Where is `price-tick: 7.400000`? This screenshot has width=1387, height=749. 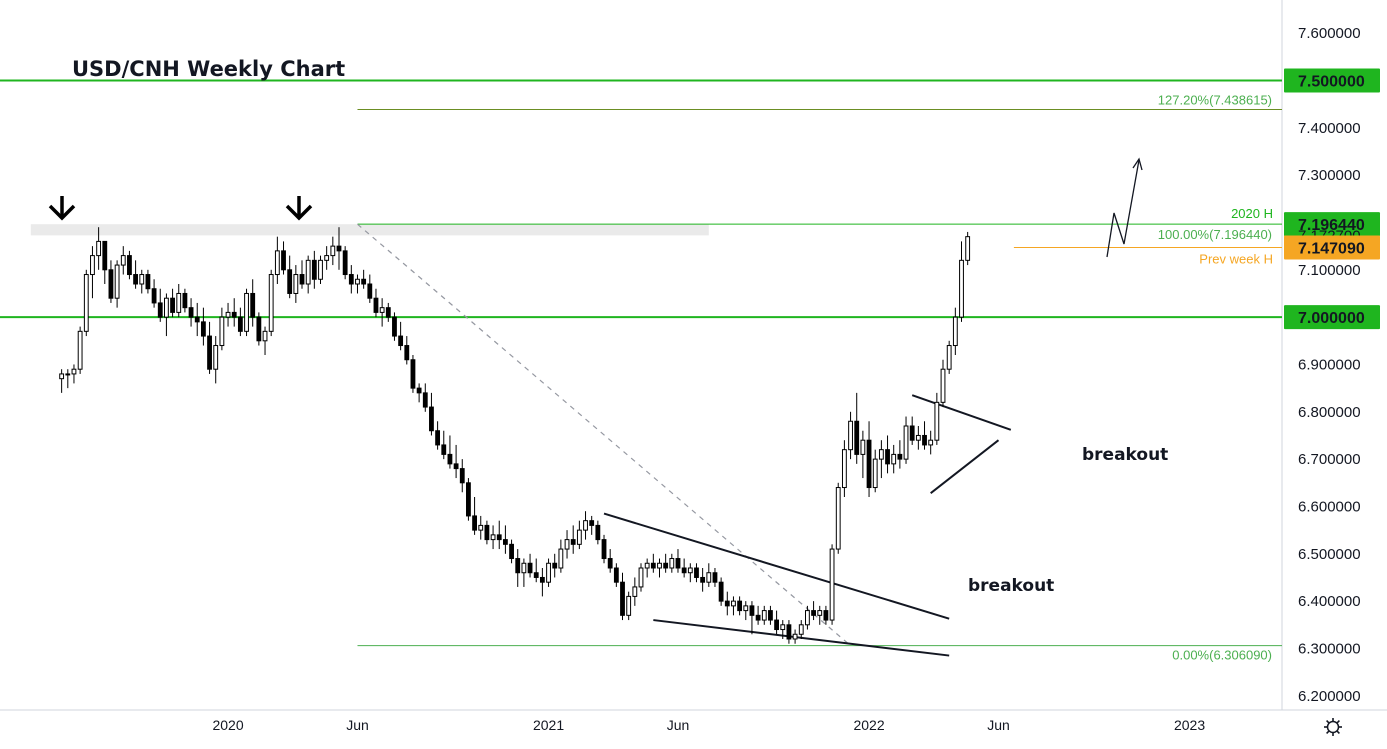
price-tick: 7.400000 is located at coordinates (1329, 128).